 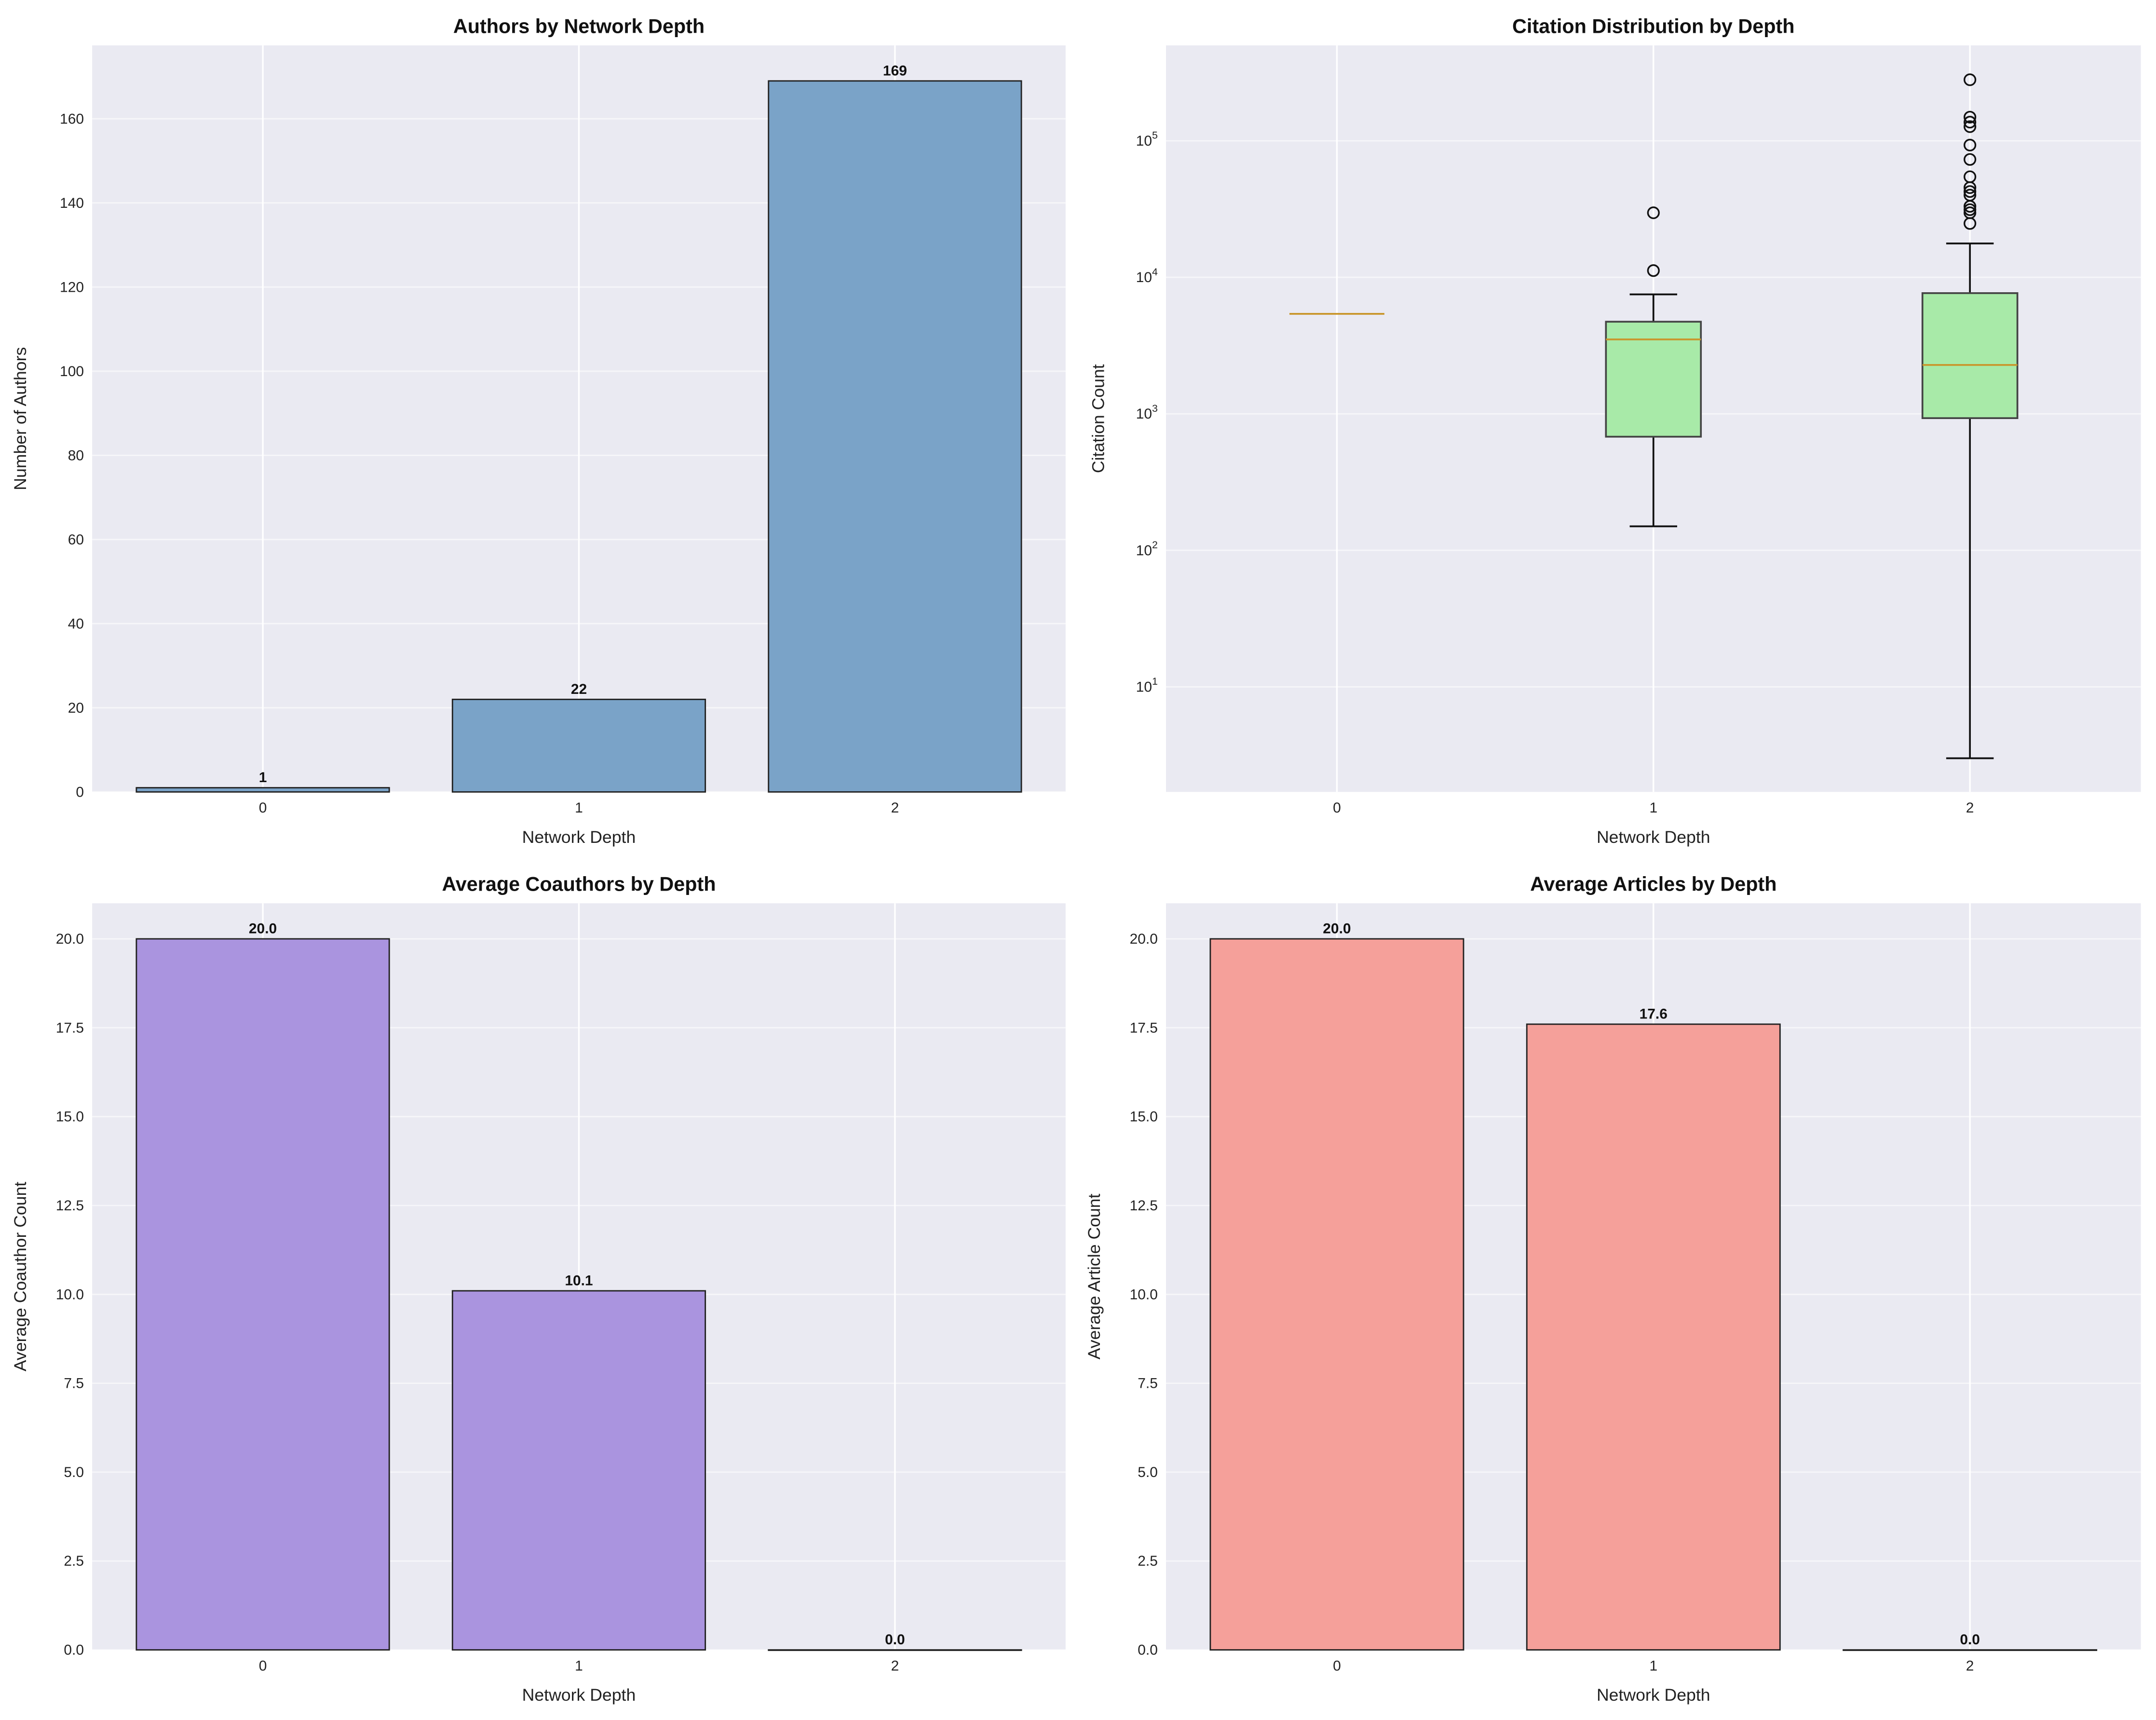 What do you see at coordinates (76, 455) in the screenshot?
I see `y-tick-label: 80` at bounding box center [76, 455].